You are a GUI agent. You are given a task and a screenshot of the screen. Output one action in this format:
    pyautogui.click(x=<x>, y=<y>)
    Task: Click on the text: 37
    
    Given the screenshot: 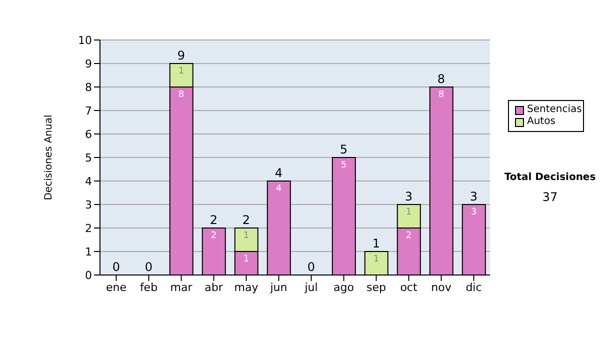 What is the action you would take?
    pyautogui.click(x=550, y=197)
    